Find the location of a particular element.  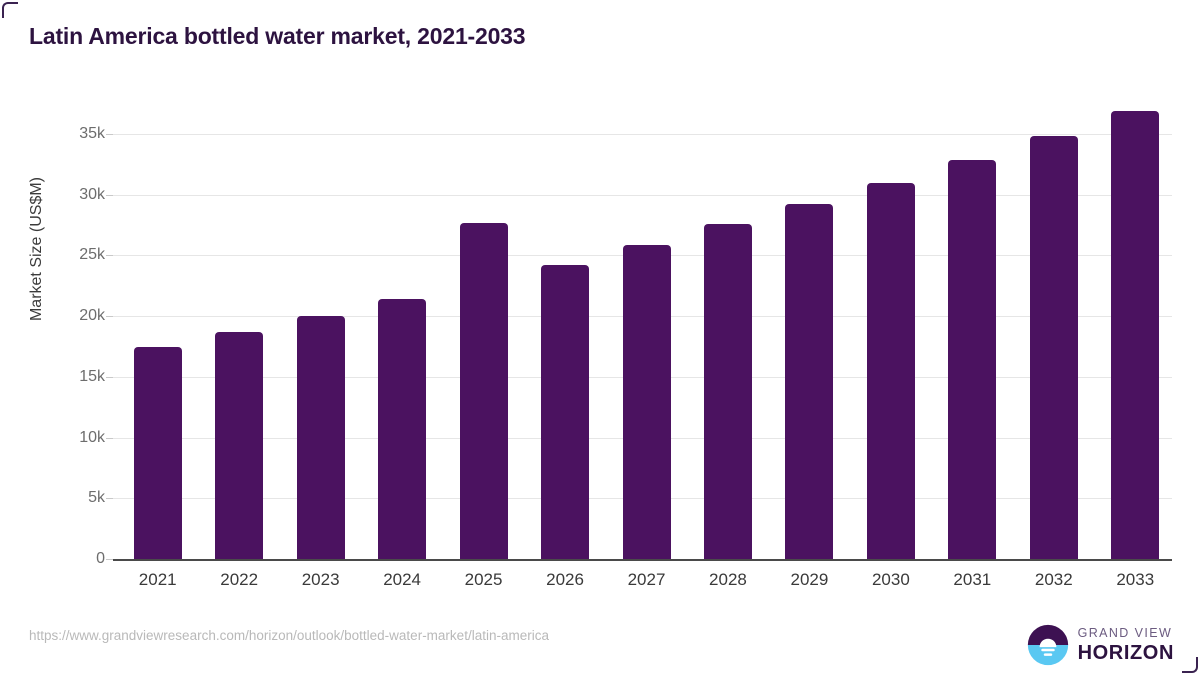

x-axis-tick-label-2021: 2021 is located at coordinates (157, 579).